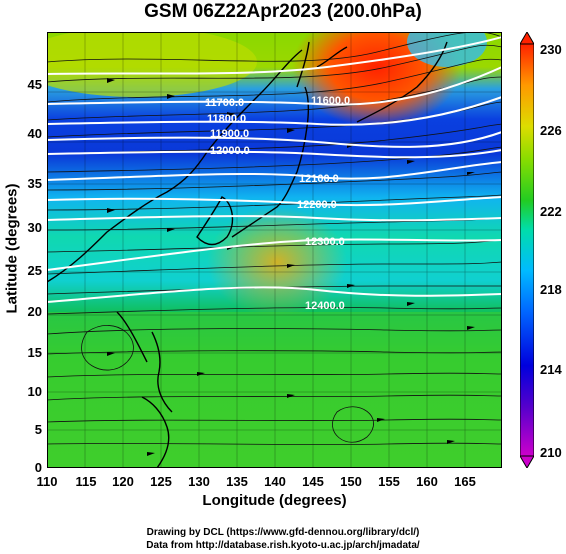 The image size is (566, 554). What do you see at coordinates (34, 352) in the screenshot?
I see `y-tick-label: 15` at bounding box center [34, 352].